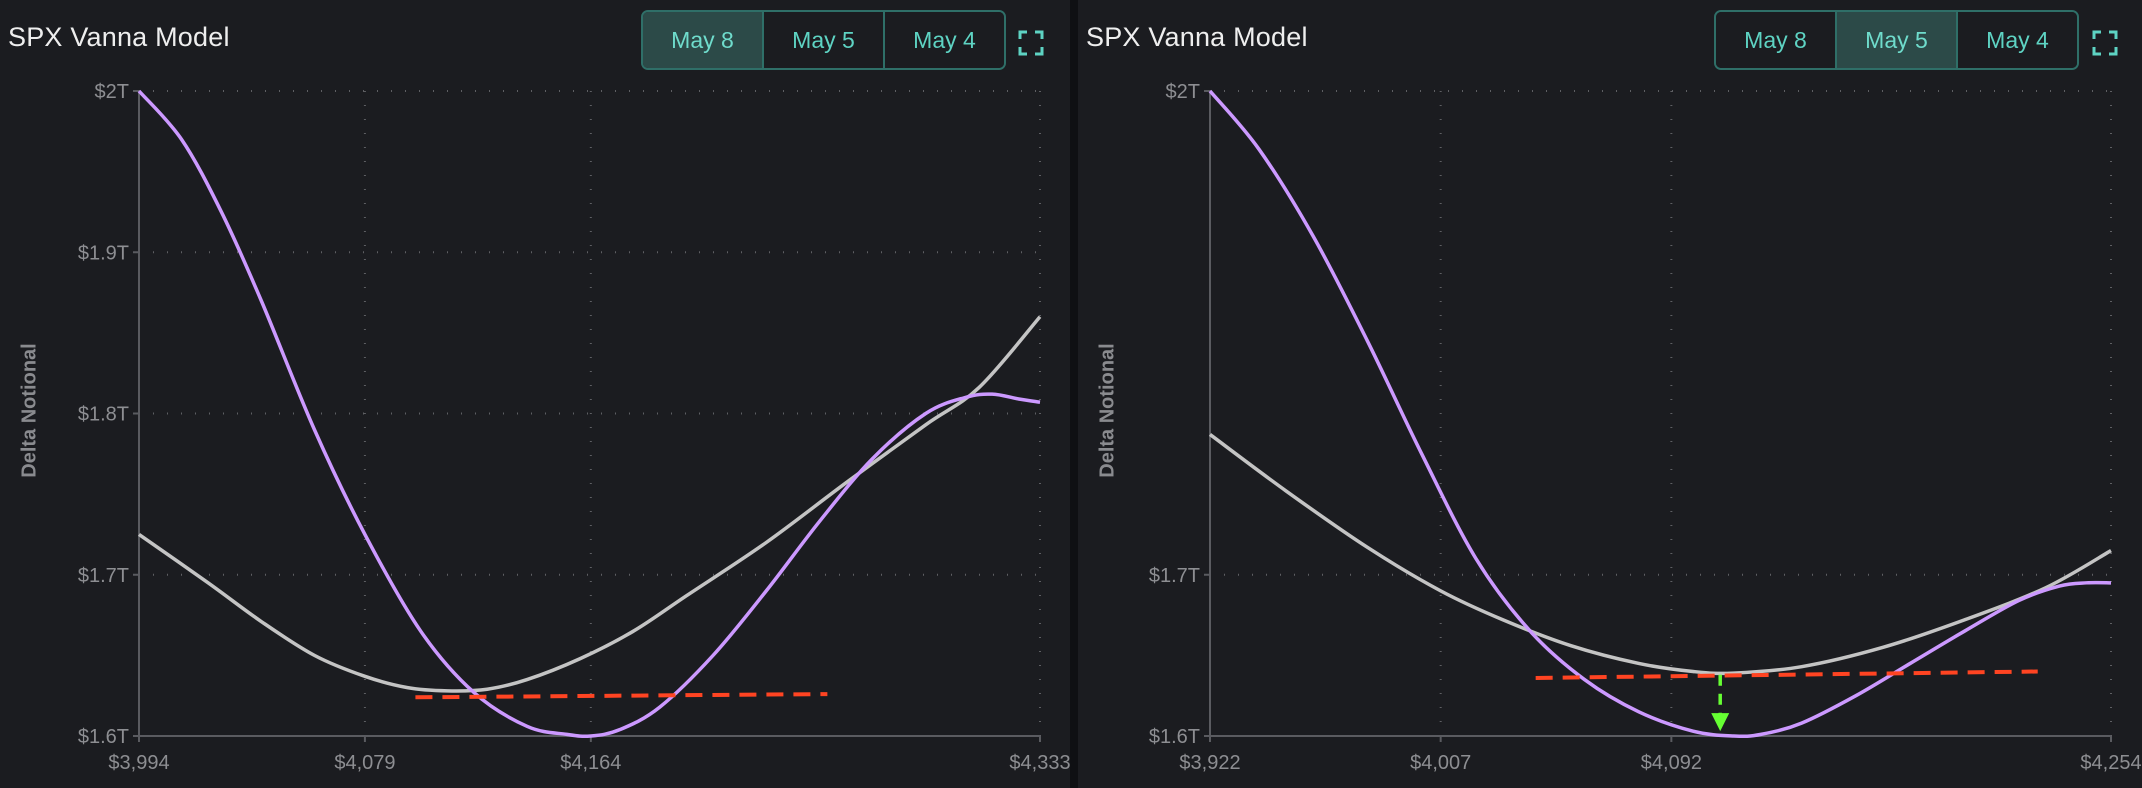  What do you see at coordinates (1039, 763) in the screenshot?
I see `x-tick-label: $4,333` at bounding box center [1039, 763].